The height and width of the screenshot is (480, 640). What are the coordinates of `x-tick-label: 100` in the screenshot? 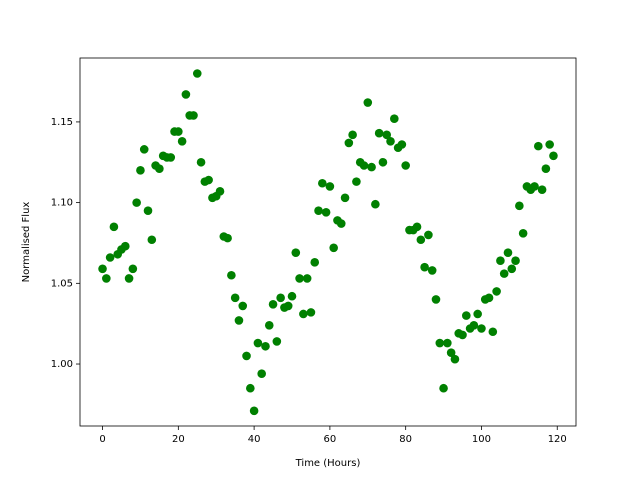 It's located at (481, 439).